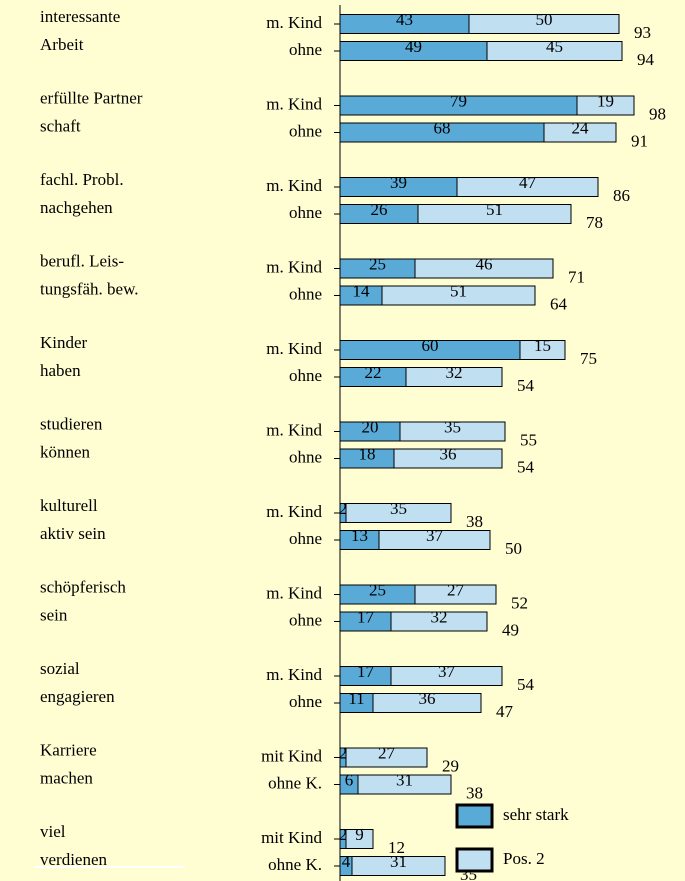 The height and width of the screenshot is (881, 685). I want to click on segment-label: 47, so click(528, 182).